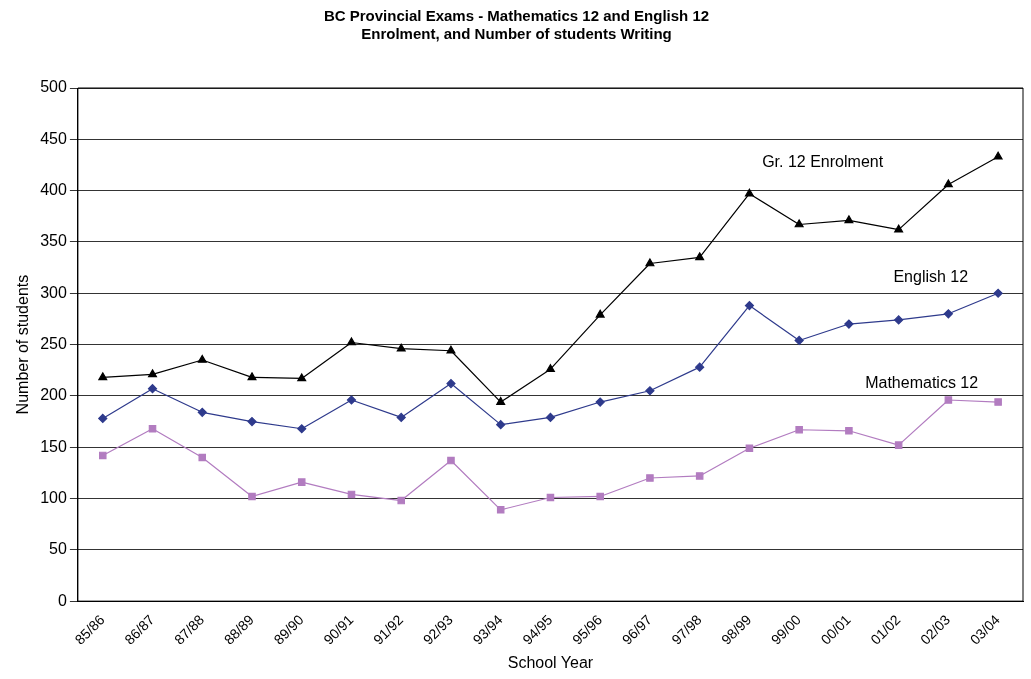 This screenshot has width=1031, height=679. I want to click on y-tick-label: 450, so click(53, 138).